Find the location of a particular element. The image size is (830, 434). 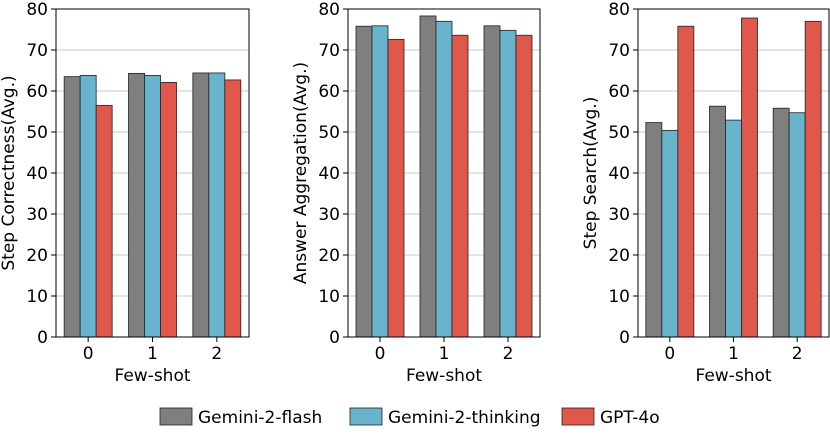

legend-label-gemini-2-thinking: Gemini-2-thinking is located at coordinates (464, 418).